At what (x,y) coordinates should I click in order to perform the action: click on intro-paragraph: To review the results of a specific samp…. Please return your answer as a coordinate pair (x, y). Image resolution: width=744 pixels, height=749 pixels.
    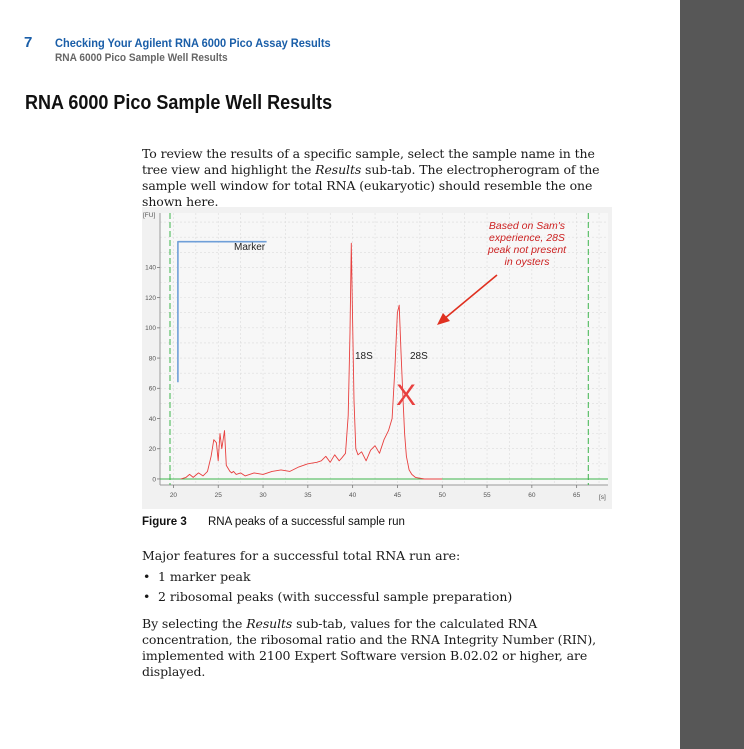
    Looking at the image, I should click on (377, 178).